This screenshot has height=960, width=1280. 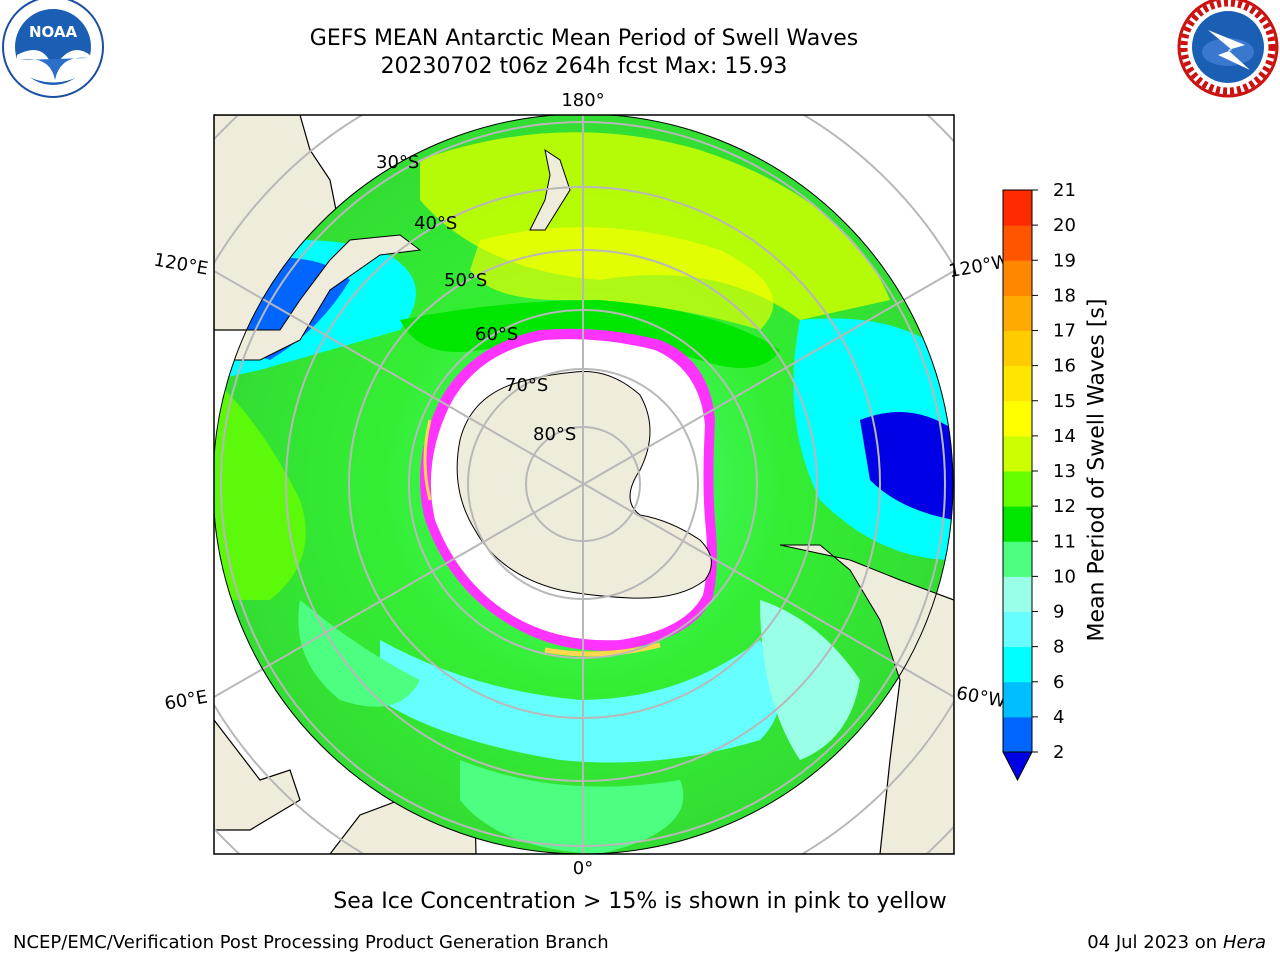 I want to click on map-subtitle: 20230702 t06z 264h fcst Max: 15.93, so click(x=584, y=66).